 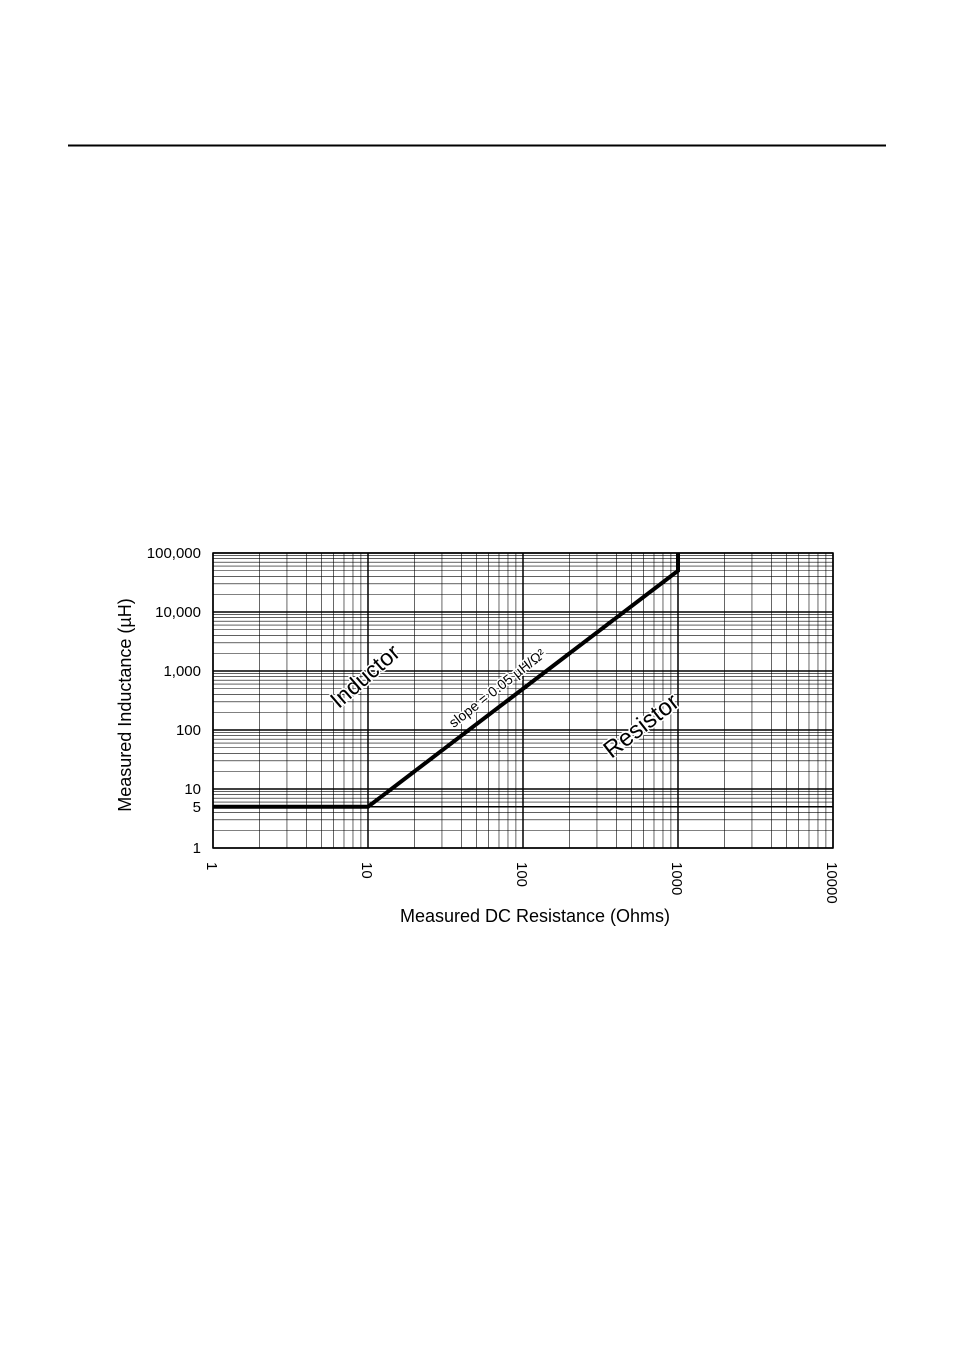 What do you see at coordinates (188, 730) in the screenshot?
I see `y-tick-label: 100` at bounding box center [188, 730].